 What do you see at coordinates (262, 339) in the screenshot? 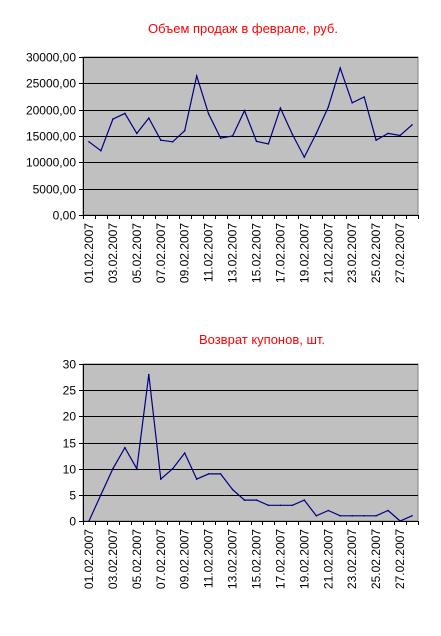
I see `chart-title: Возврат купонов, шт.` at bounding box center [262, 339].